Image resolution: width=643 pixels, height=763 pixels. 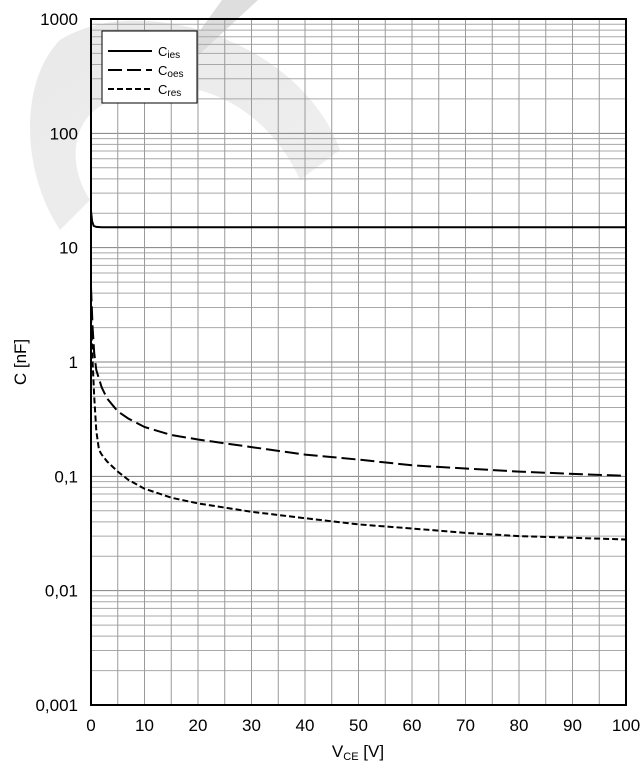 What do you see at coordinates (59, 19) in the screenshot?
I see `y-tick-label: 1000` at bounding box center [59, 19].